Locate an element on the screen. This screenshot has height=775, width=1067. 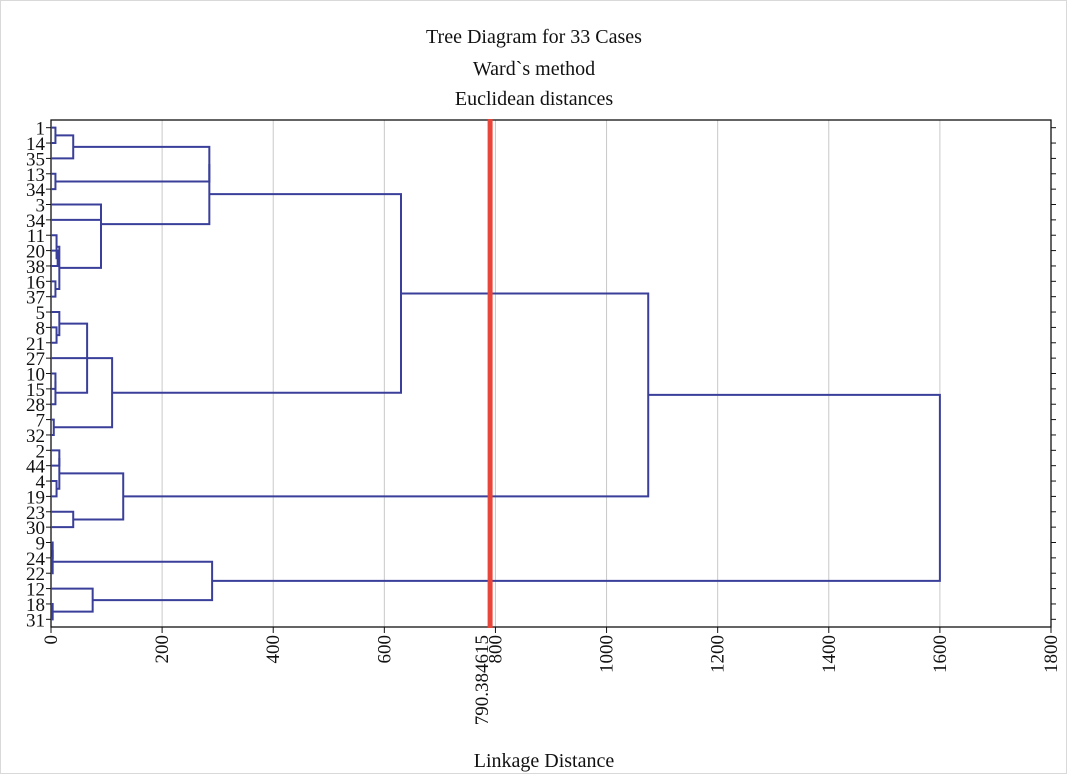
x-axis-ticks: 0 200 400 600 800 1000 1200 1400 1600 1800 is located at coordinates (551, 650).